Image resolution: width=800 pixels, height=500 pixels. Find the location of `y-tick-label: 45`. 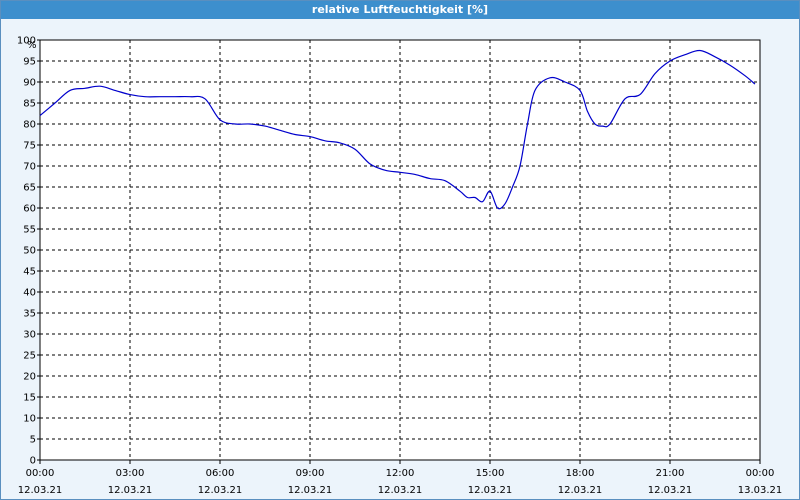

y-tick-label: 45 is located at coordinates (29, 272).